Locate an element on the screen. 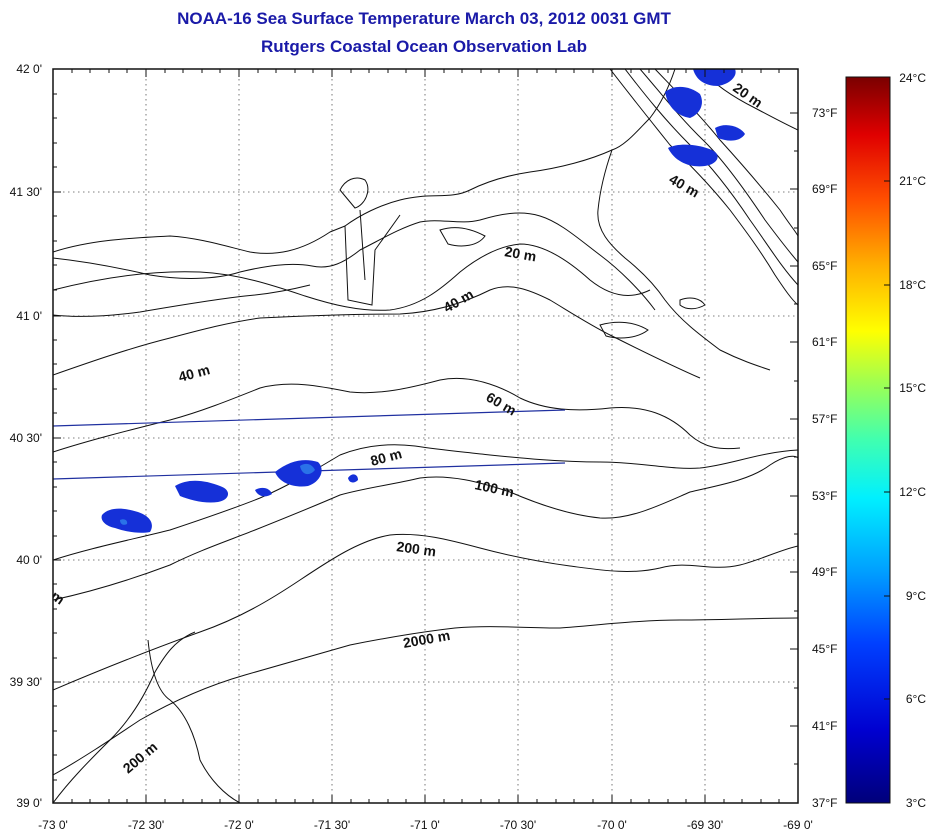  lat-label: 40 30' is located at coordinates (26, 438).